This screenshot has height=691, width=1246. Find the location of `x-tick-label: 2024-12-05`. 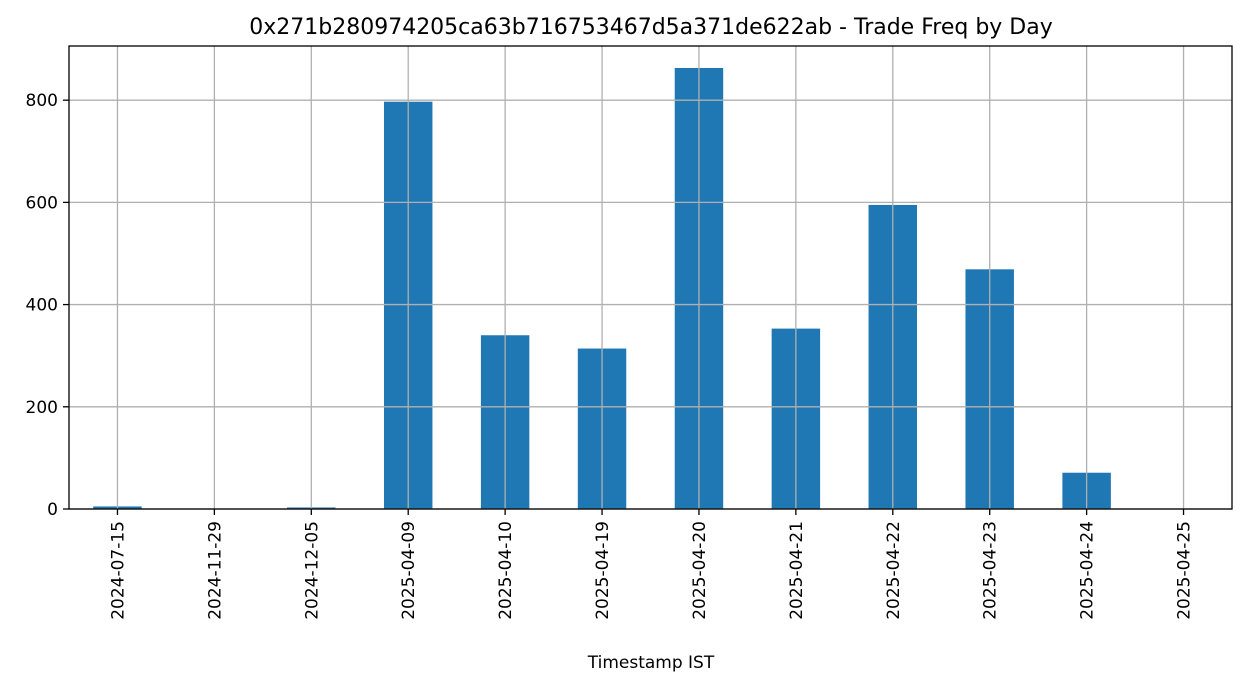

x-tick-label: 2024-12-05 is located at coordinates (312, 570).